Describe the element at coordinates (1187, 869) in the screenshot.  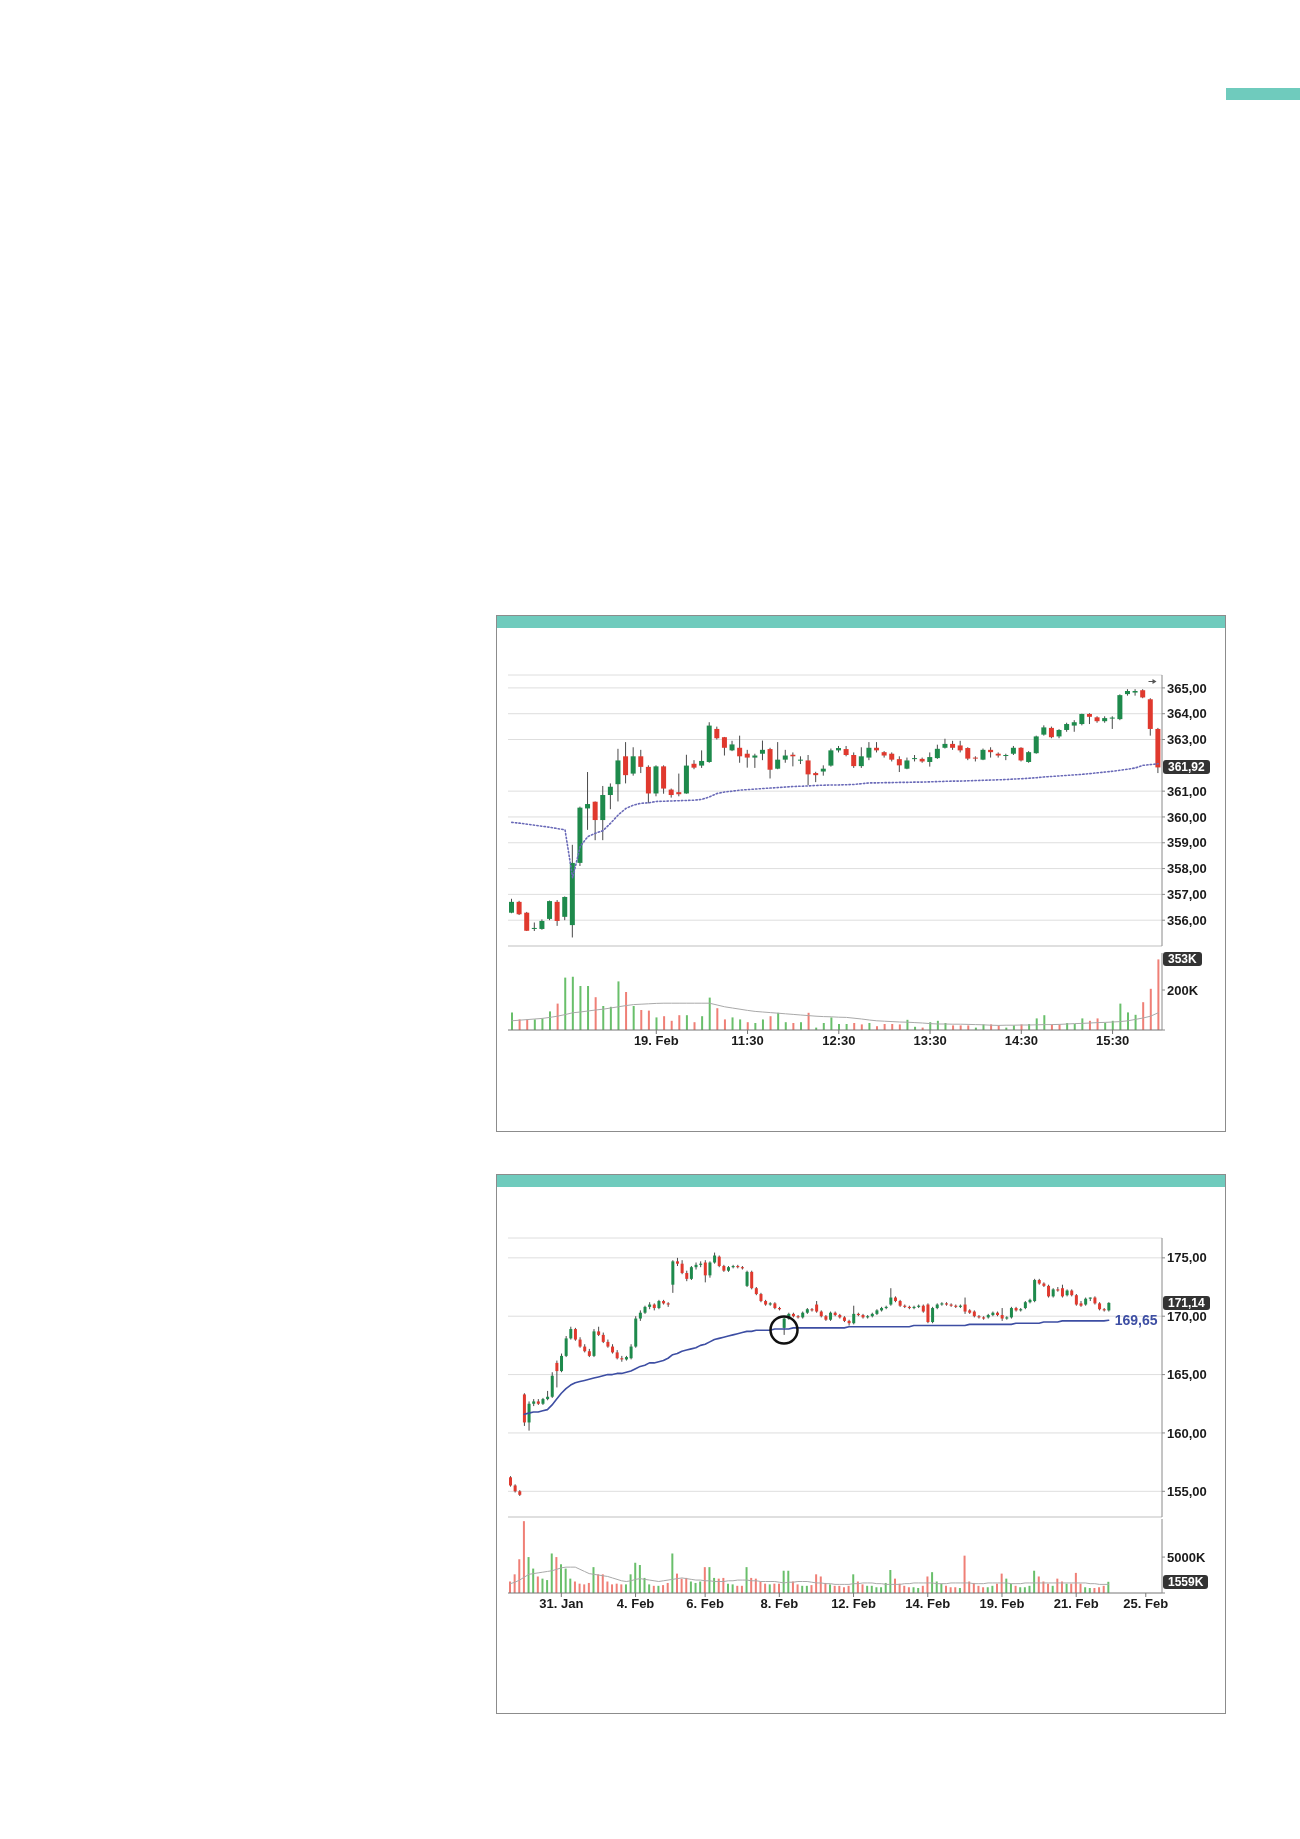
I see `y-tick-label: 358,00` at that location.